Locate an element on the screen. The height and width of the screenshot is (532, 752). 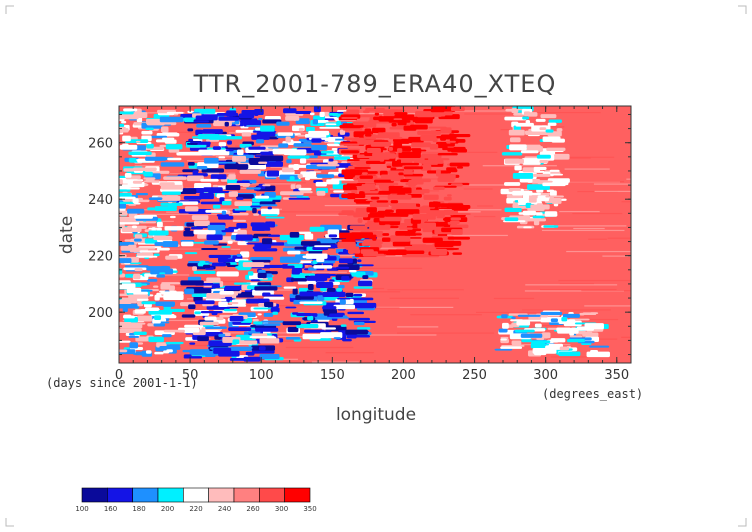
colorbar-label: 220 is located at coordinates (195, 509).